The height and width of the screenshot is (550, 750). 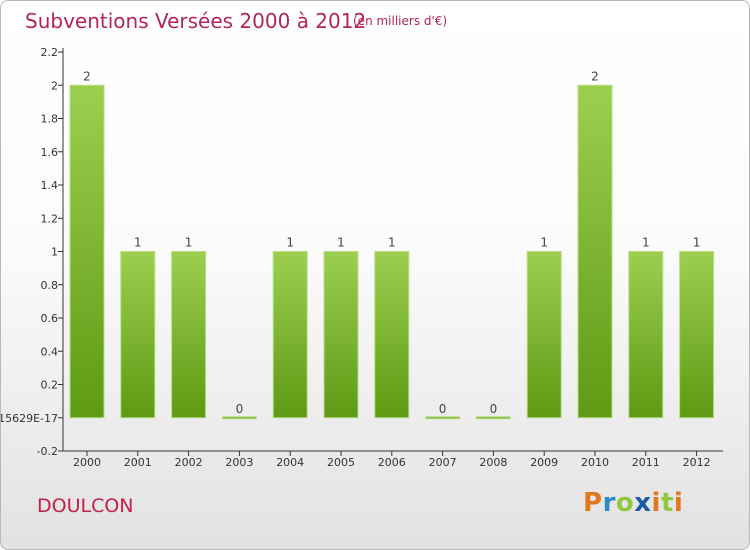 What do you see at coordinates (443, 462) in the screenshot?
I see `x-tick-label: 2007` at bounding box center [443, 462].